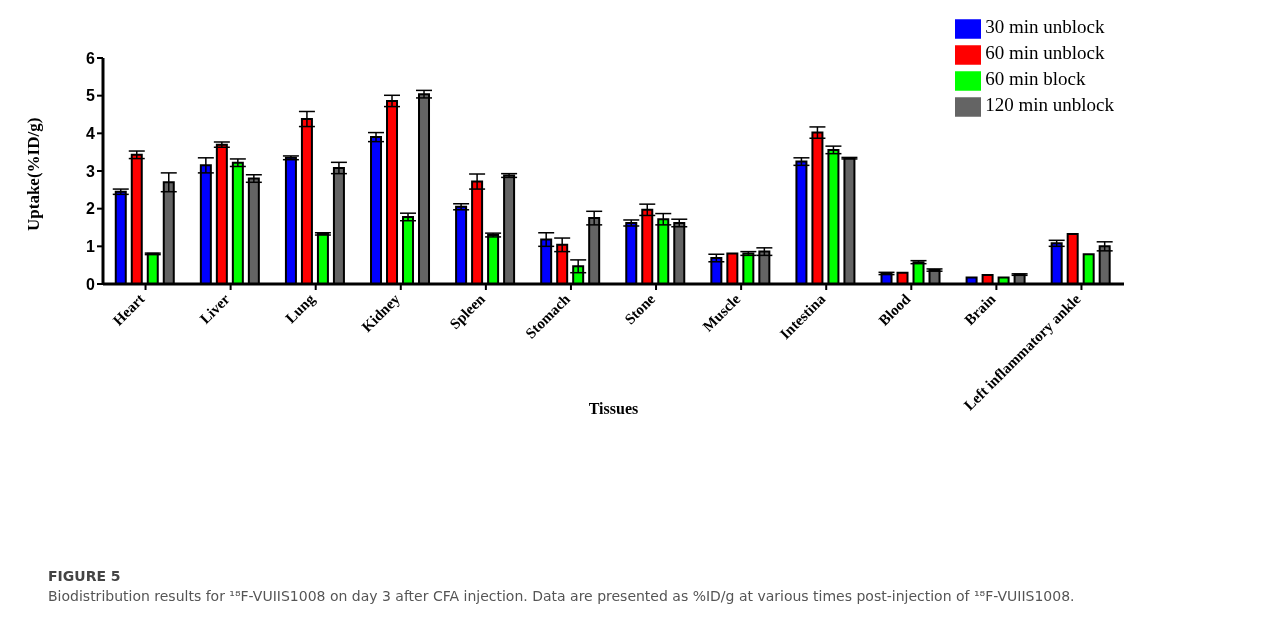 This screenshot has height=641, width=1282. I want to click on y-tick-label: 3, so click(91, 171).